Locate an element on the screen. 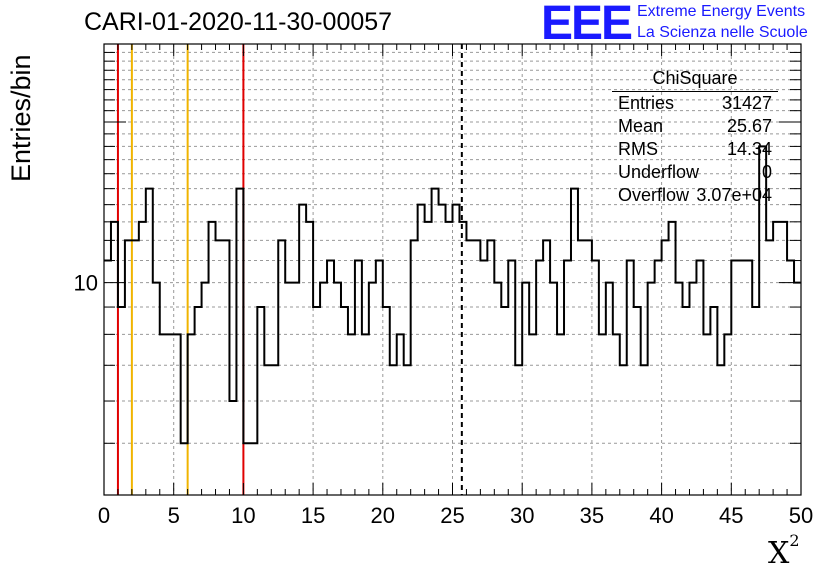 Image resolution: width=836 pixels, height=572 pixels. stats-value: 3.07e+04 is located at coordinates (734, 195).